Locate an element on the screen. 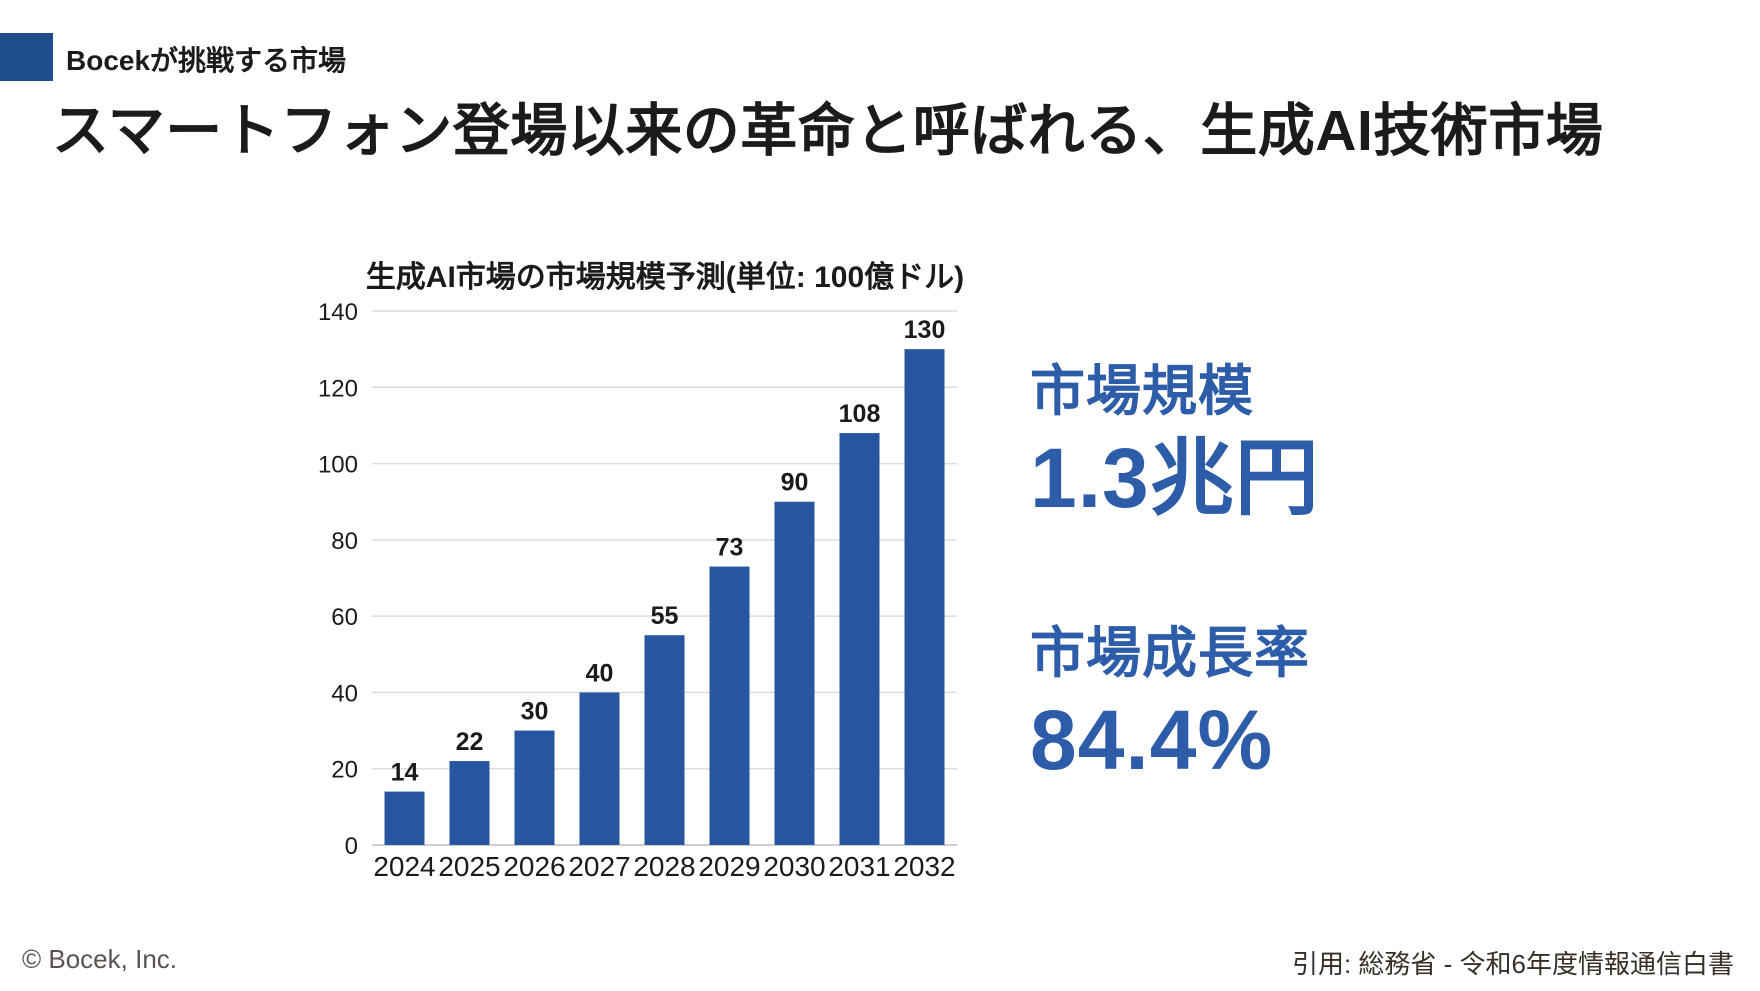 Image resolution: width=1760 pixels, height=991 pixels. stat-market-size: 市場規模 1.3兆円 is located at coordinates (1175, 442).